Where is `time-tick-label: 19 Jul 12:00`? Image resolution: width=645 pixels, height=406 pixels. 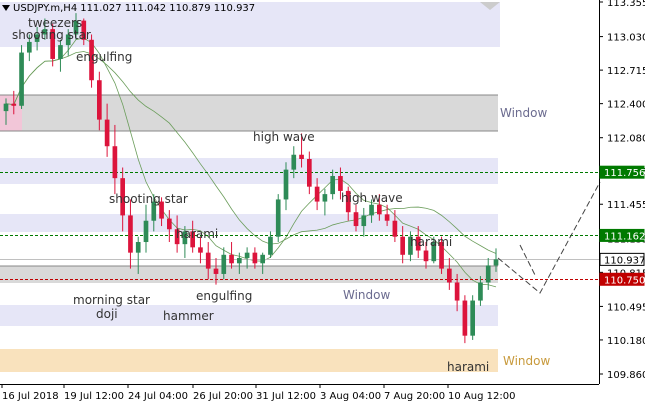 time-tick-label: 19 Jul 12:00 is located at coordinates (94, 396).